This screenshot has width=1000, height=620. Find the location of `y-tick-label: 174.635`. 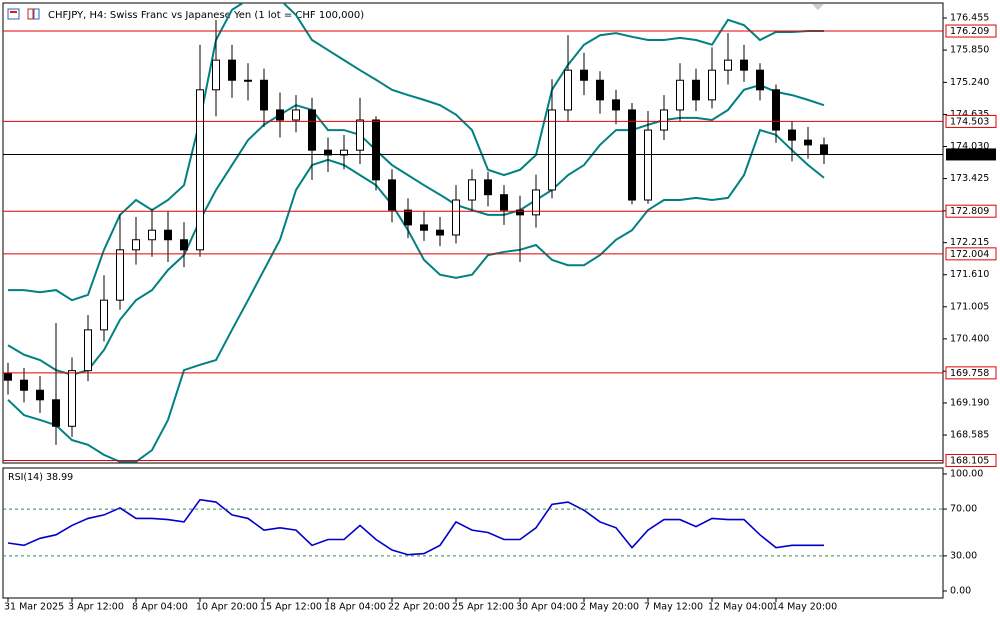

y-tick-label: 174.635 is located at coordinates (969, 114).